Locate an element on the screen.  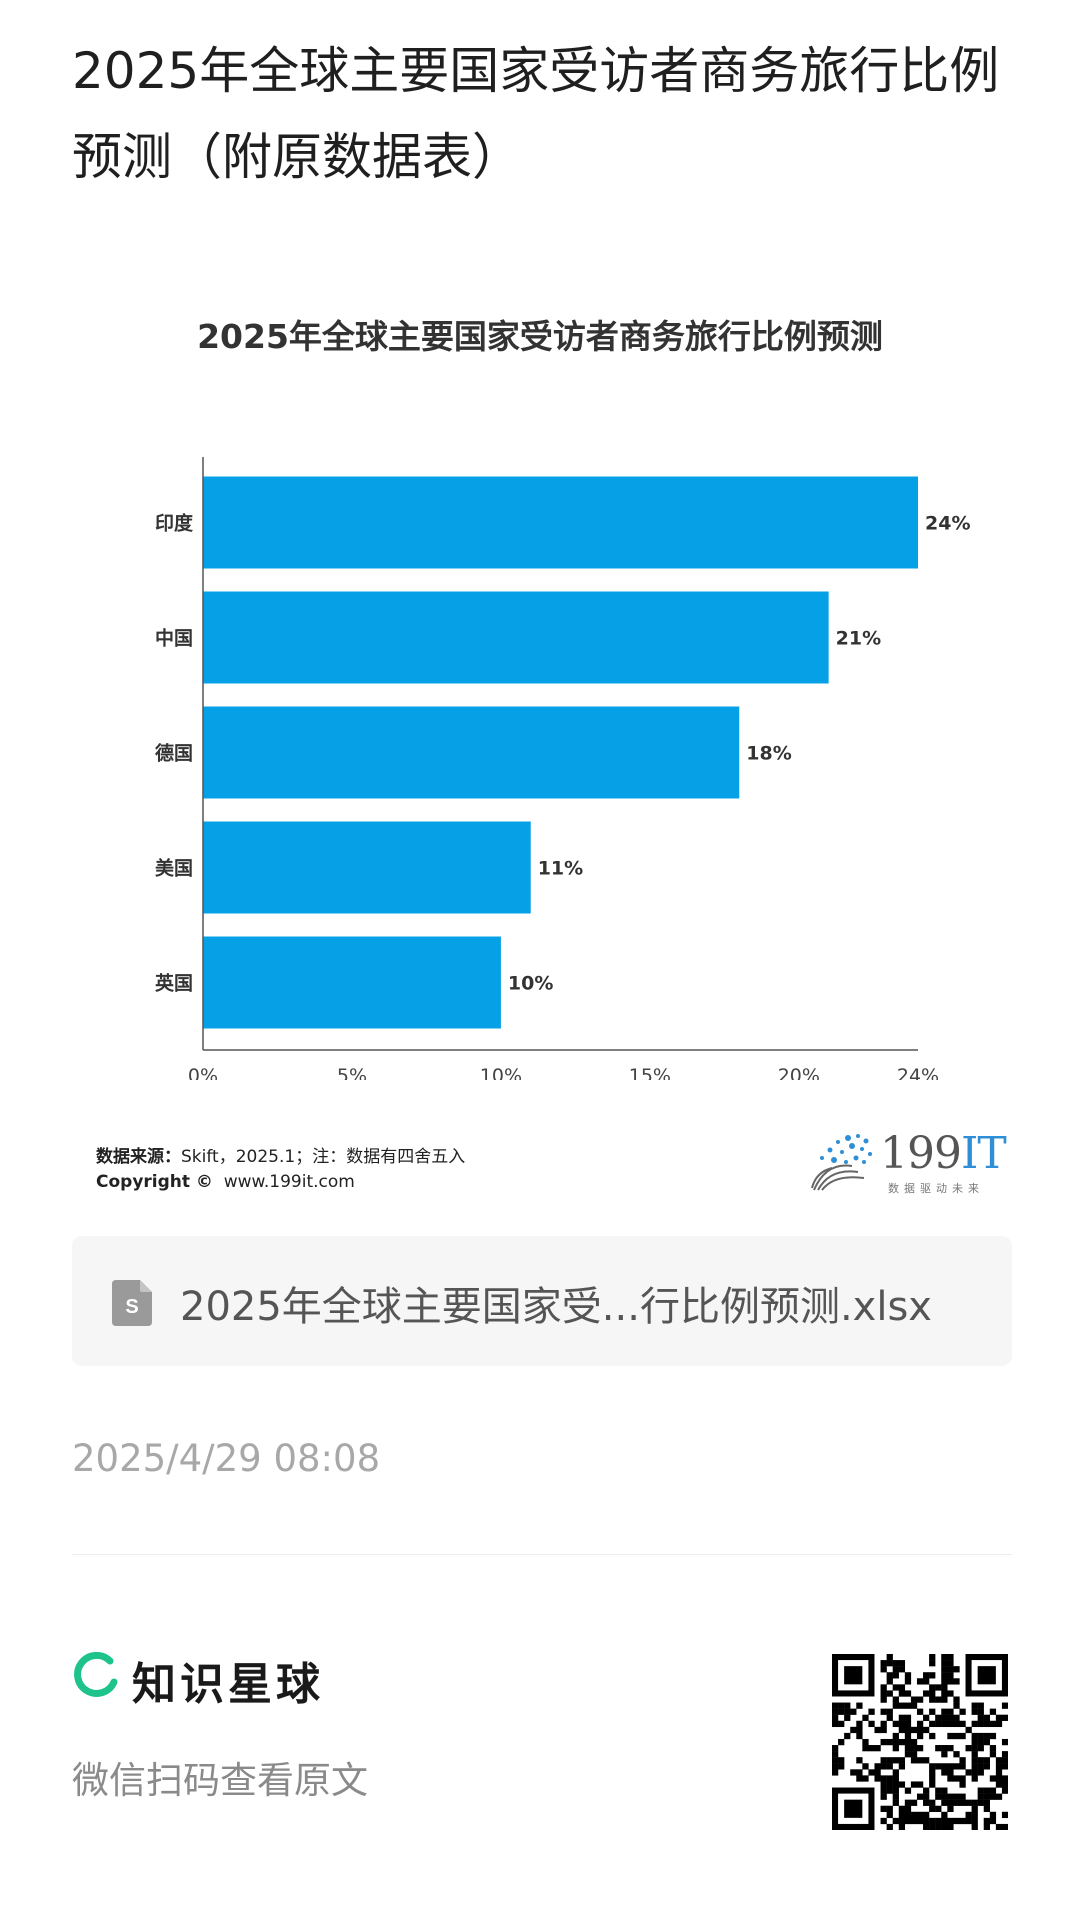
svg-text: S is located at coordinates (131, 1307).